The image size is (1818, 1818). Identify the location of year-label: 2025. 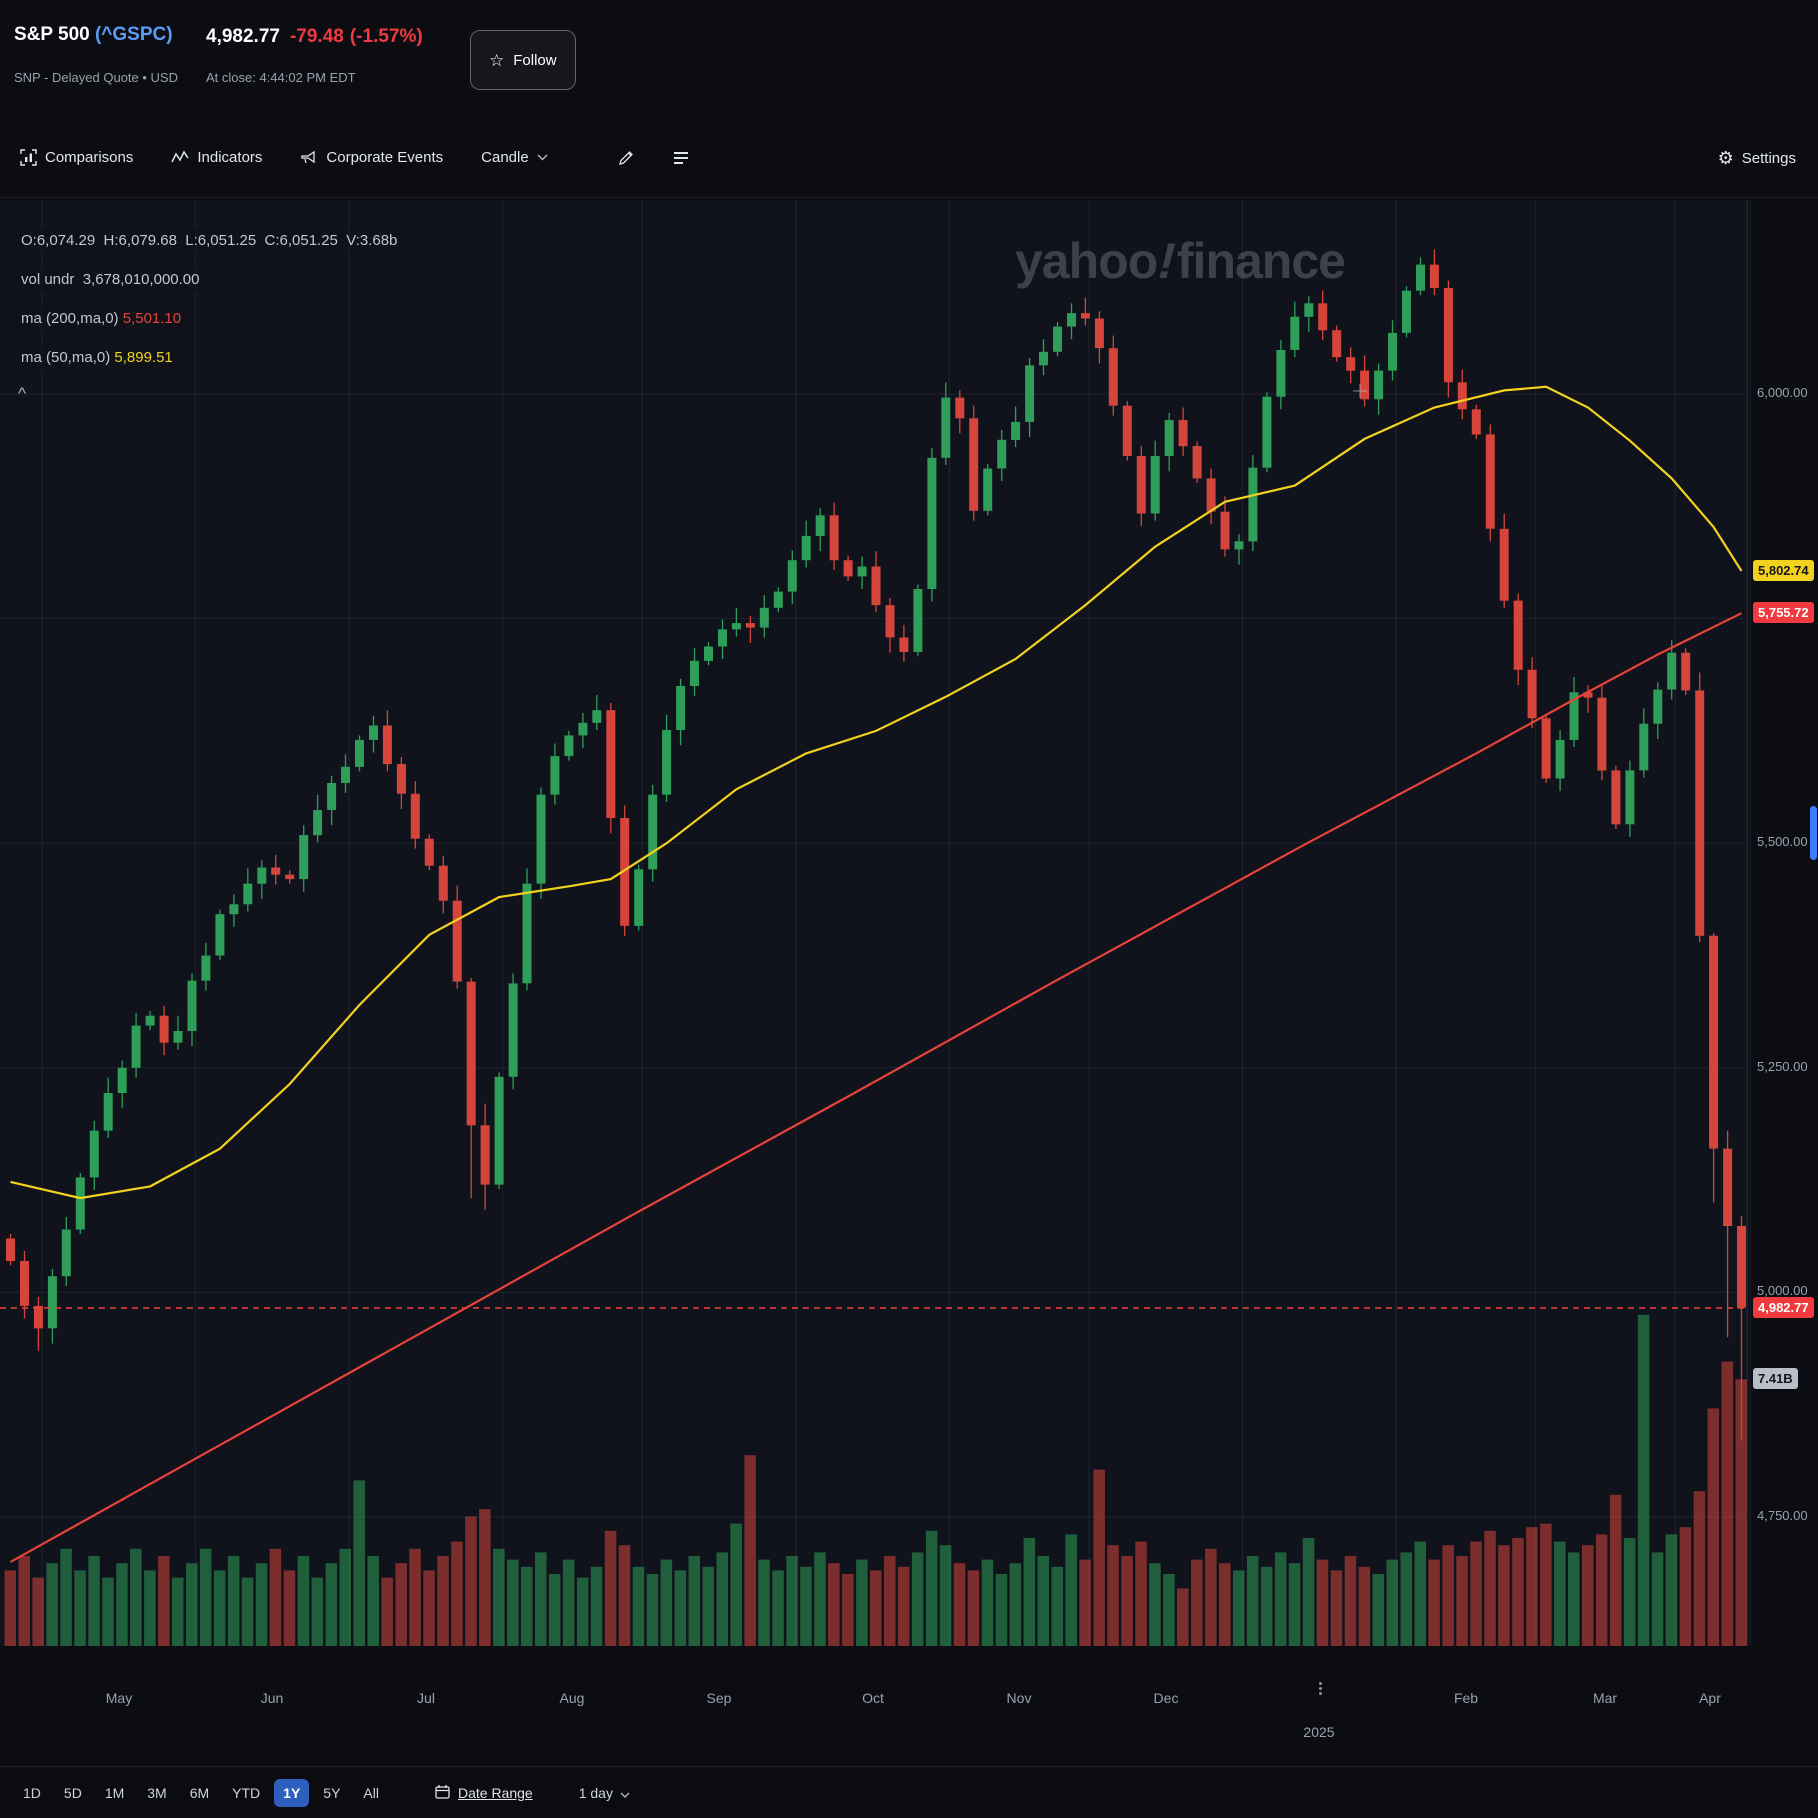
(1319, 1732).